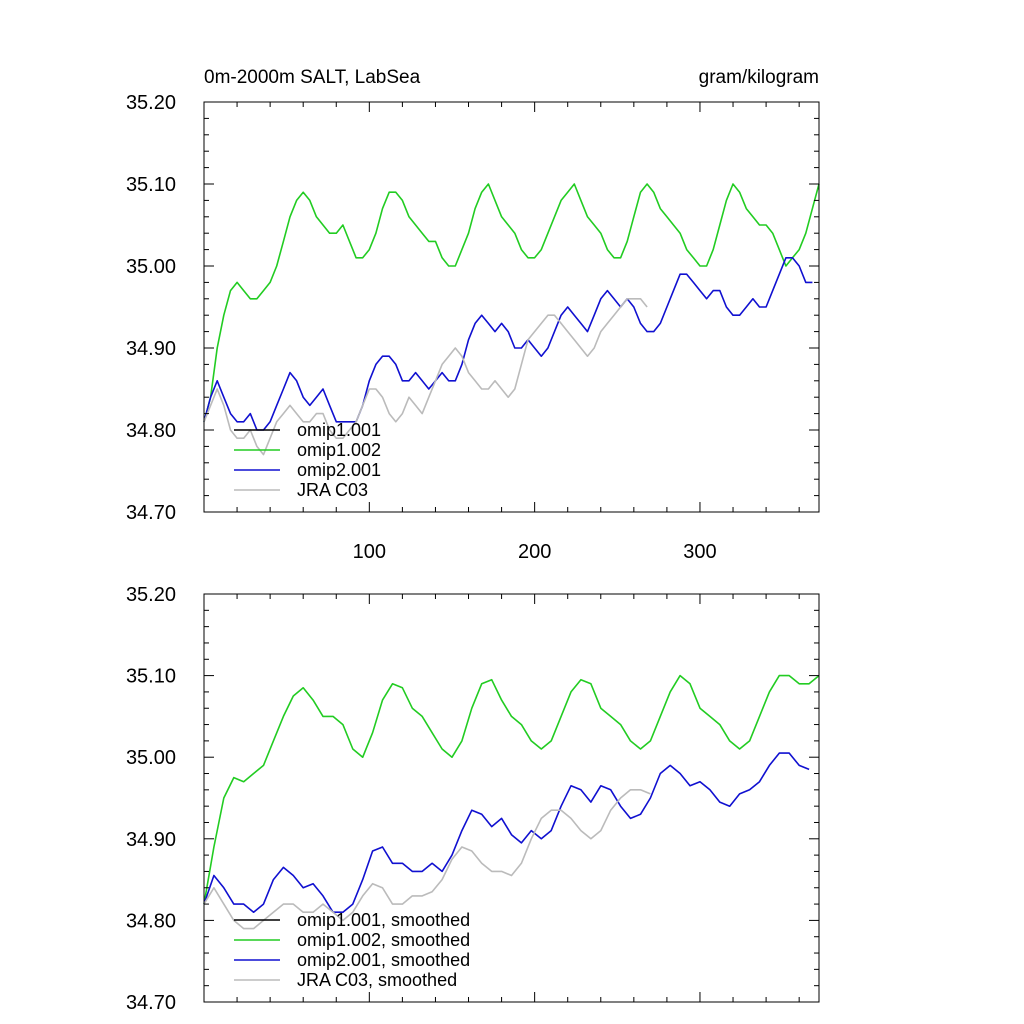 This screenshot has height=1024, width=1024. What do you see at coordinates (377, 980) in the screenshot?
I see `legend-label-4: JRA C03, smoothed` at bounding box center [377, 980].